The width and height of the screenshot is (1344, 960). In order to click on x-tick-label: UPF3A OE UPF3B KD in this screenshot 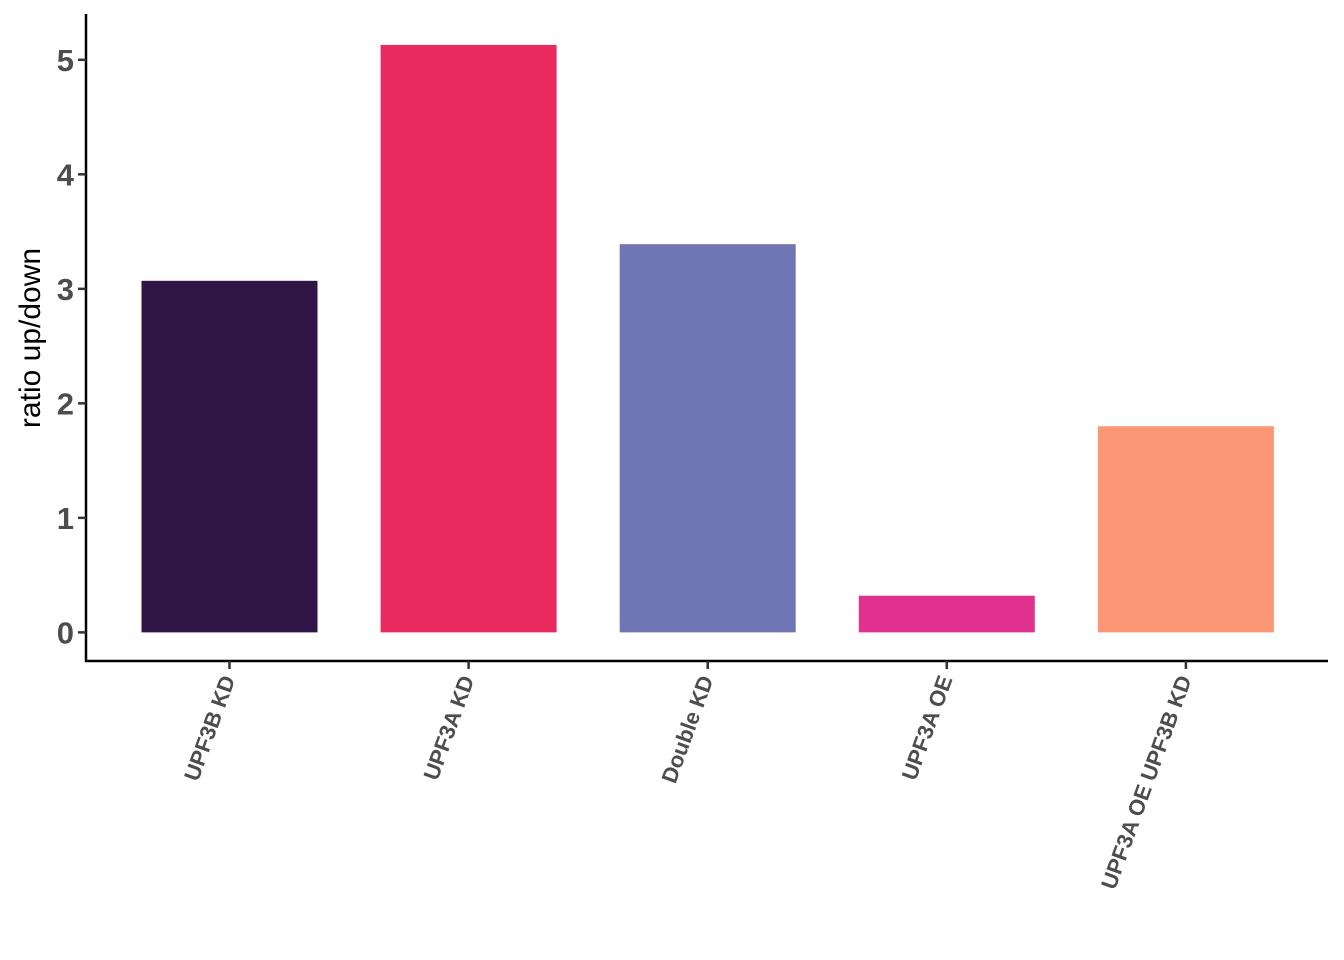, I will do `click(1146, 782)`.